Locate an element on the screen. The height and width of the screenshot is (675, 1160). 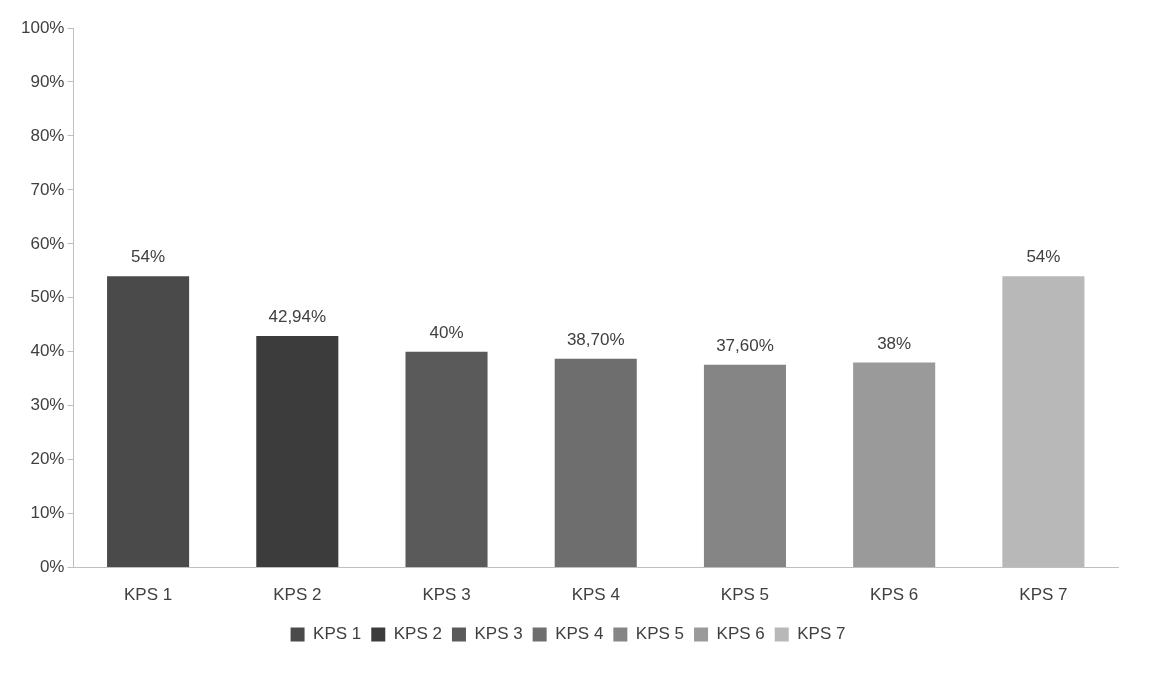
x-tick-label: KPS 6 is located at coordinates (894, 595).